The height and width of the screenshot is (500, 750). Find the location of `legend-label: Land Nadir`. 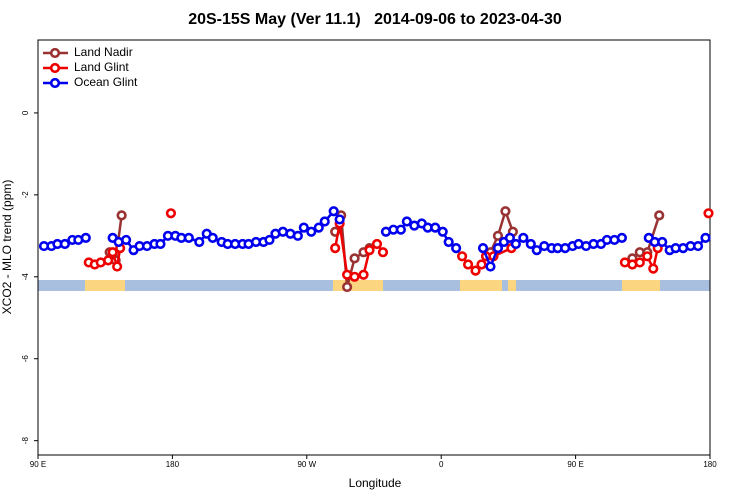

legend-label: Land Nadir is located at coordinates (103, 52).